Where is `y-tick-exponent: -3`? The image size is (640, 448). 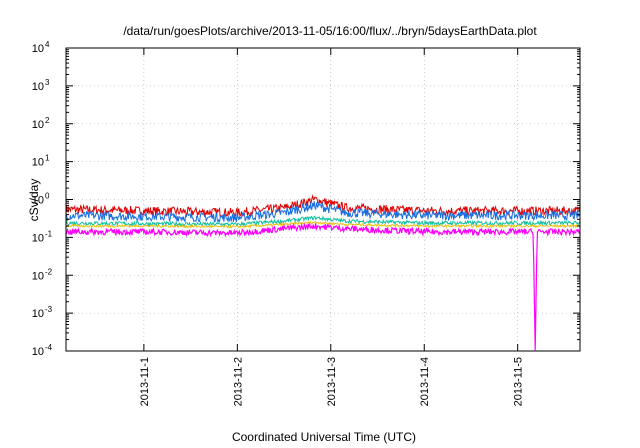 y-tick-exponent: -3 is located at coordinates (49, 309).